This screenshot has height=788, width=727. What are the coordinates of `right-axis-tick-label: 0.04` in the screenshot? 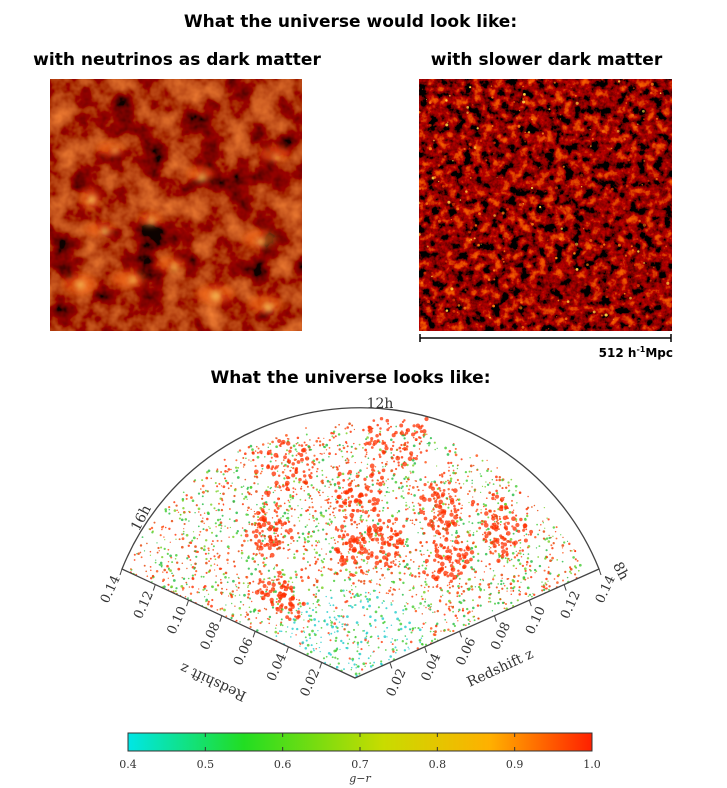 It's located at (432, 667).